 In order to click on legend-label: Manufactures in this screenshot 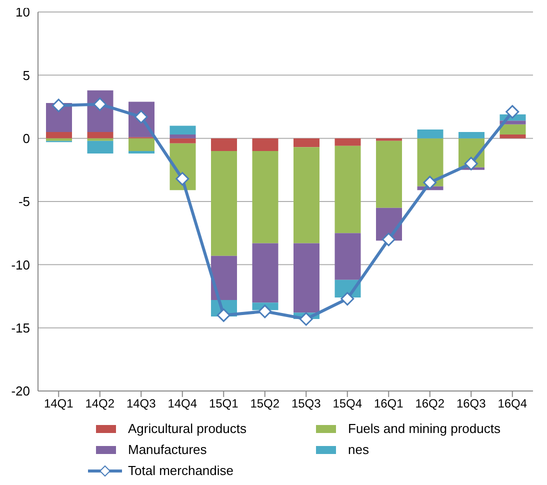, I will do `click(167, 449)`.